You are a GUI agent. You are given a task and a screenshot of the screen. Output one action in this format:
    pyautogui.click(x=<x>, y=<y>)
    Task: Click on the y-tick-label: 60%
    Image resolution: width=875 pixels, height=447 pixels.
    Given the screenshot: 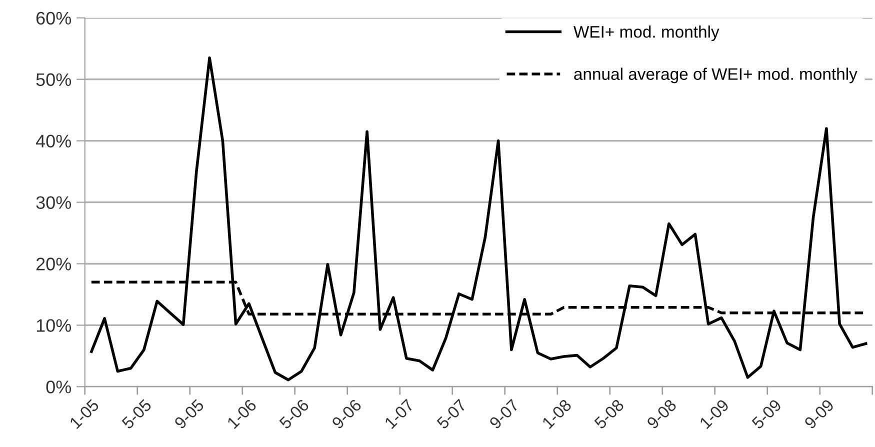 What is the action you would take?
    pyautogui.click(x=54, y=18)
    